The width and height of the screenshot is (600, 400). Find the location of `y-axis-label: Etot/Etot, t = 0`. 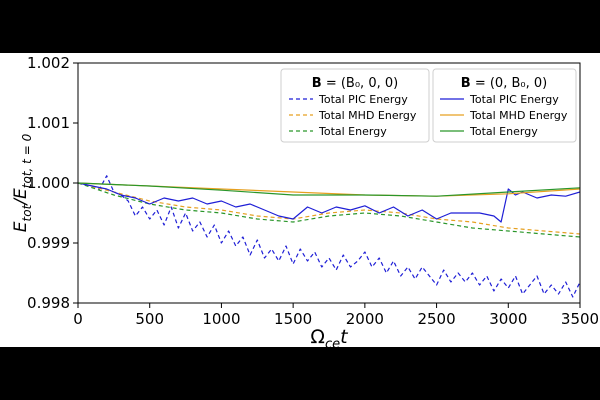

y-axis-label: Etot/Etot, t = 0 is located at coordinates (22, 182).